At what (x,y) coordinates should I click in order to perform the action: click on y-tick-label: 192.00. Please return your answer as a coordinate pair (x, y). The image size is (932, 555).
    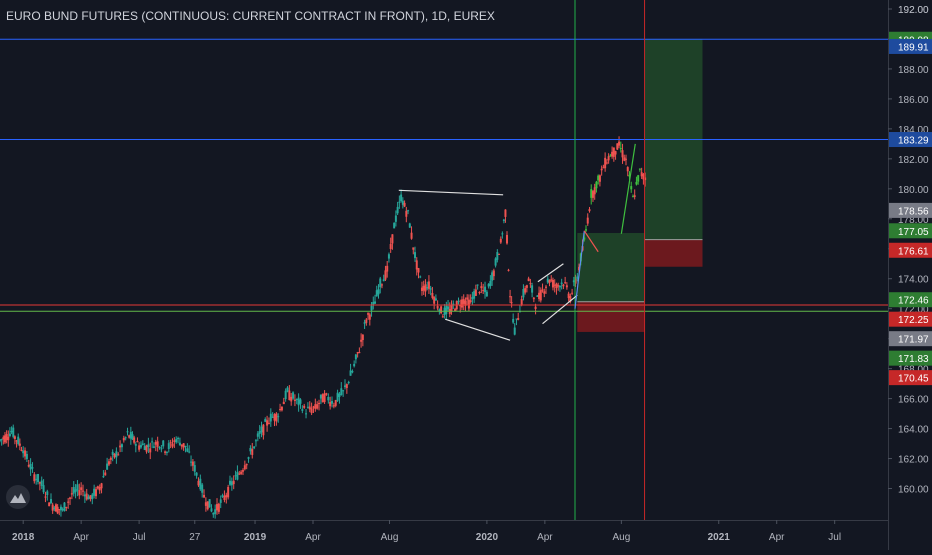
    Looking at the image, I should click on (913, 10).